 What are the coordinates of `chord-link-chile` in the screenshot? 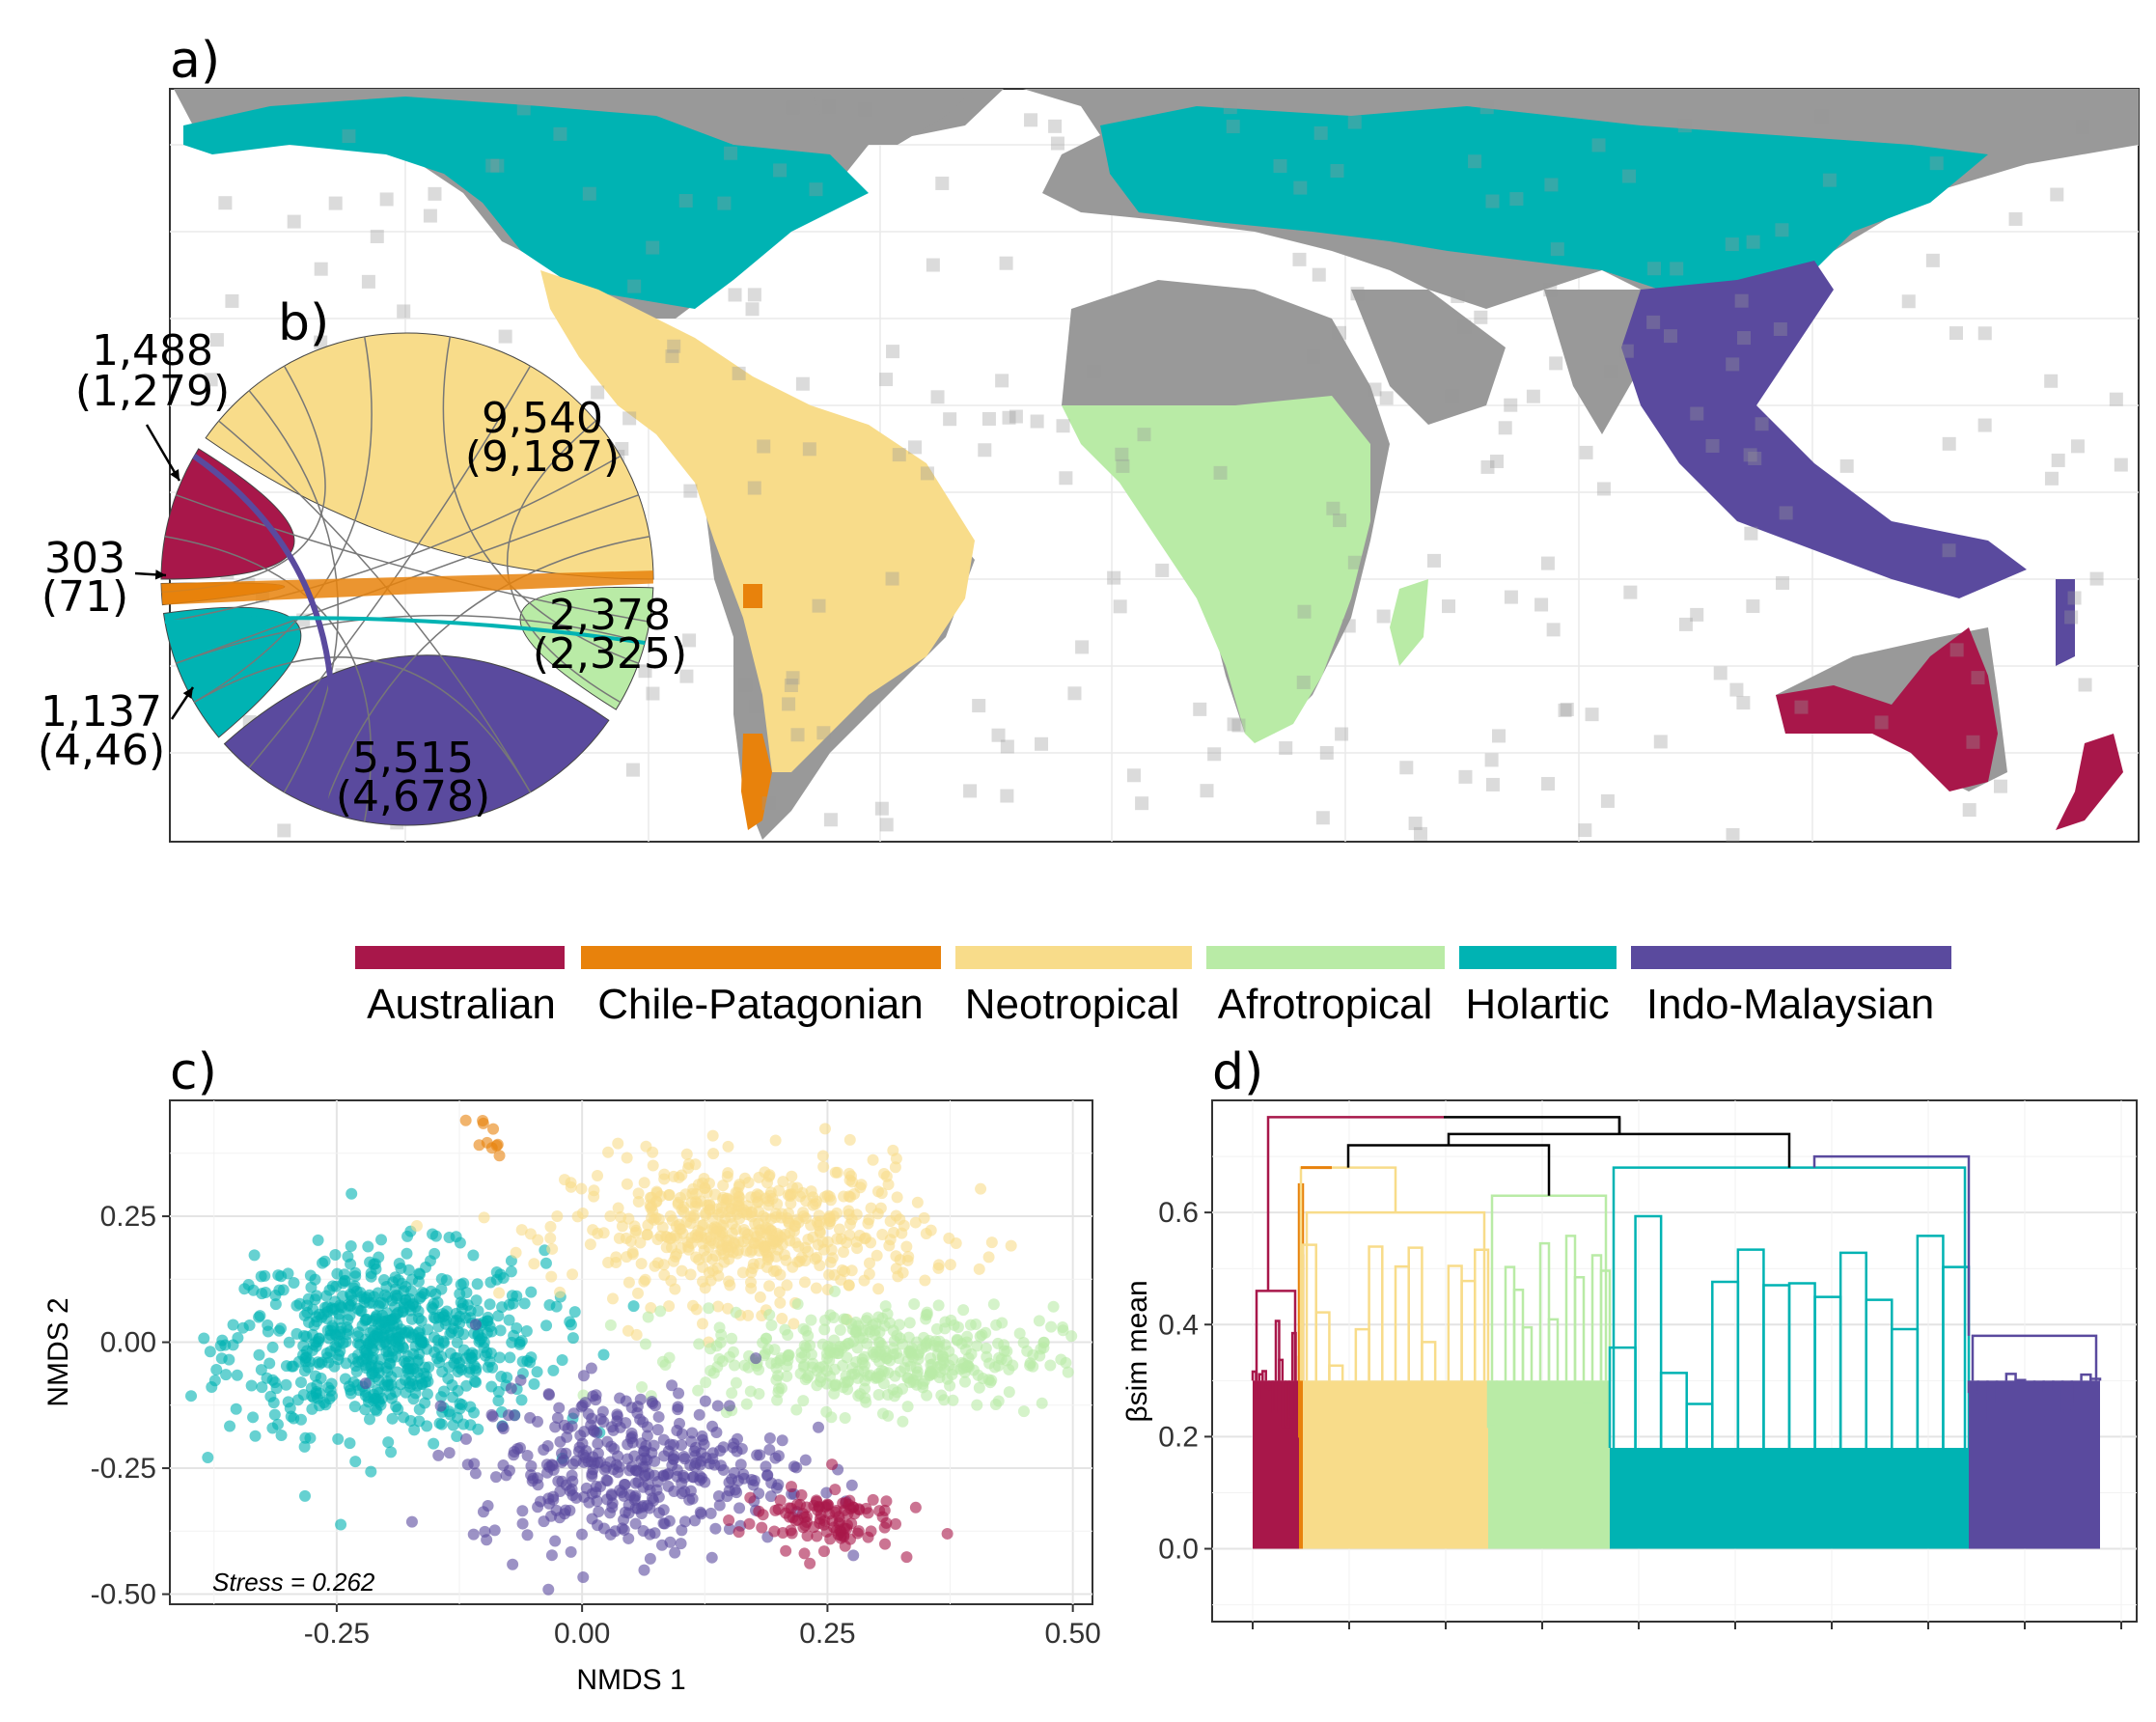 It's located at (407, 587).